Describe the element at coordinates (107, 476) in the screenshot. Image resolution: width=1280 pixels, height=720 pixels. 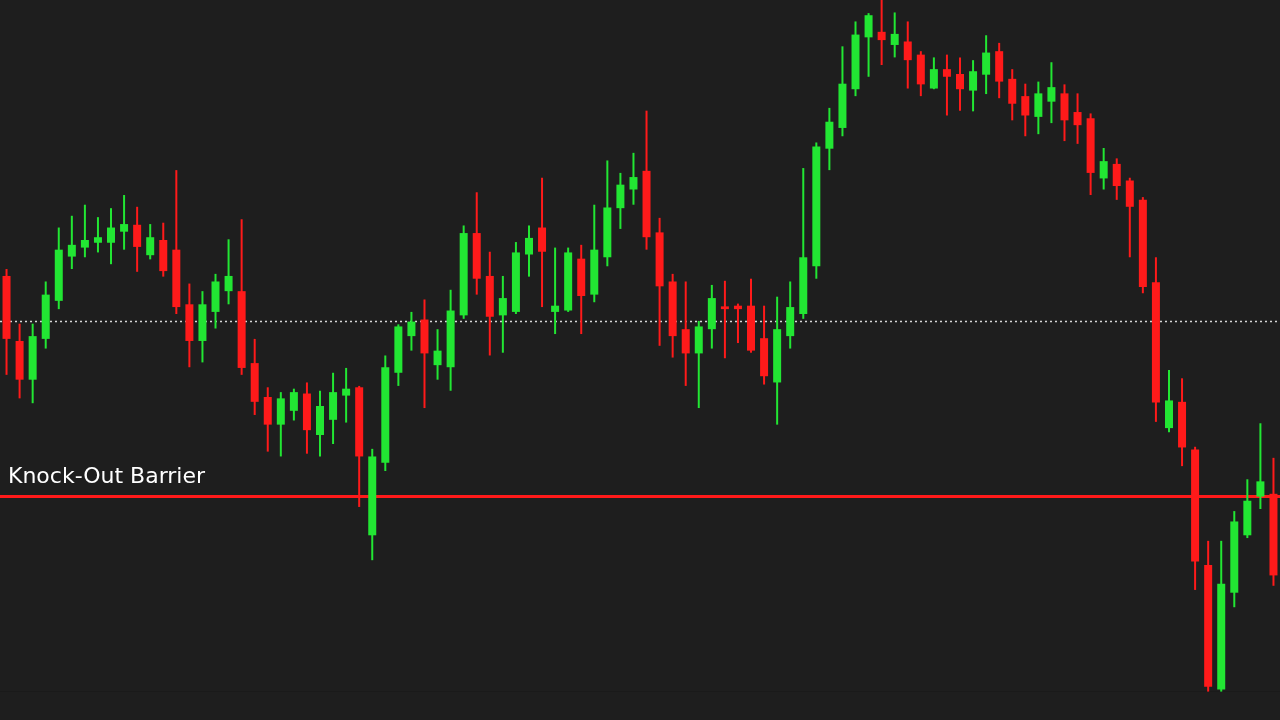
I see `ref-line-label: Knock-Out Barrier` at that location.